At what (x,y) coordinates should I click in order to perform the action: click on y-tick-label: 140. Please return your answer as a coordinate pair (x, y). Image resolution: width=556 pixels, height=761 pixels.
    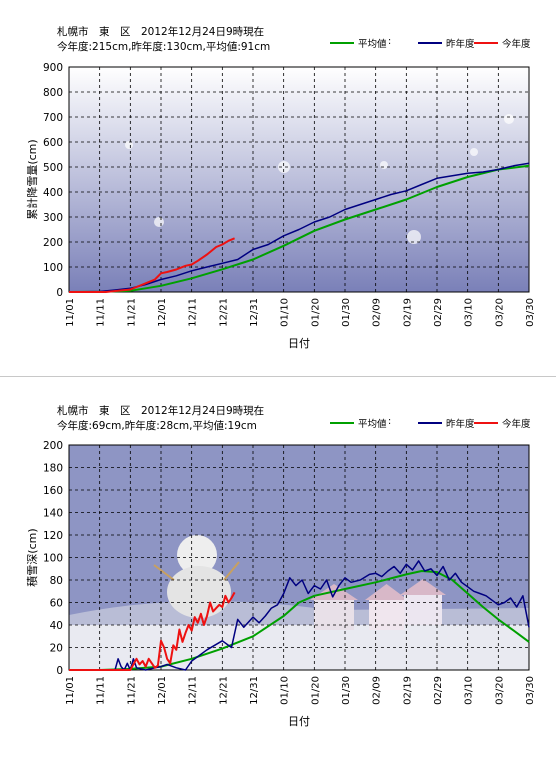
    Looking at the image, I should click on (53, 514).